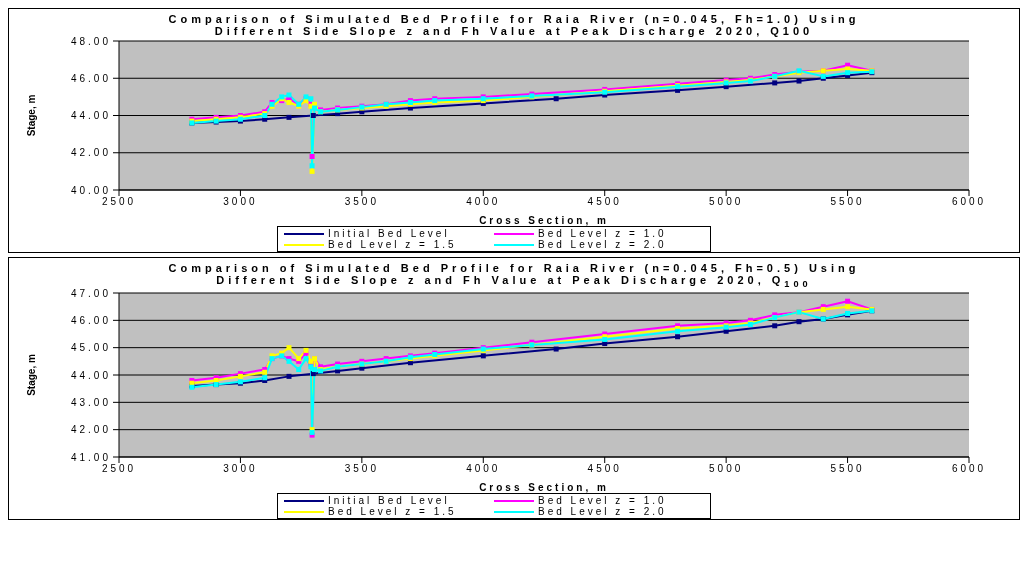  I want to click on chart-title: Comparison of Simulated Bed Profile for Raia River (n=0.045, Fh=0.5) Using Different Side Slope z and Fh Value at Peak Discharge 2020, Q$_{100}$, so click(514, 275).